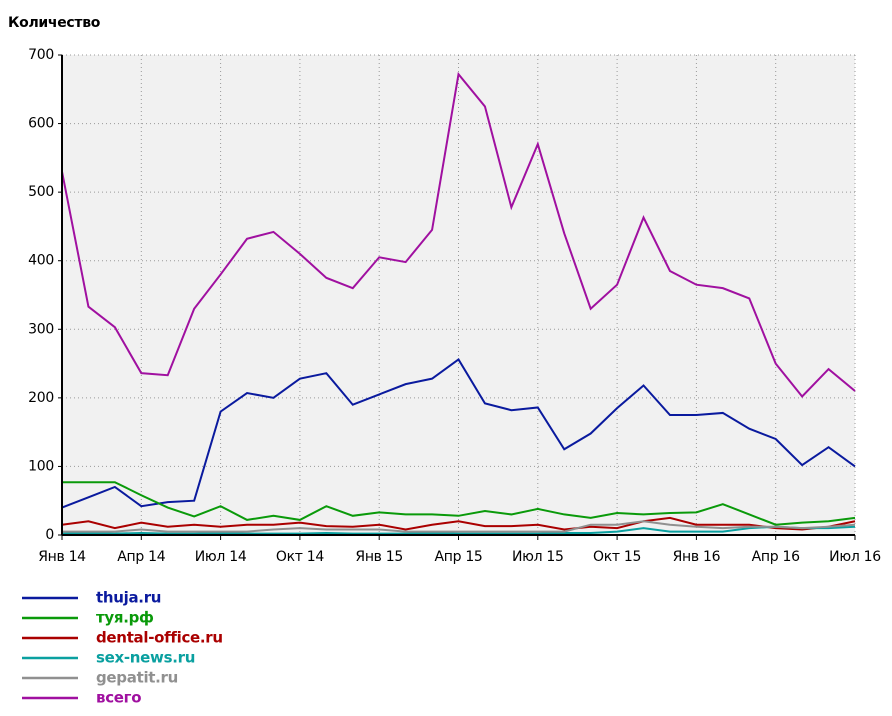  Describe the element at coordinates (41, 55) in the screenshot. I see `y-tick-label: 700` at that location.